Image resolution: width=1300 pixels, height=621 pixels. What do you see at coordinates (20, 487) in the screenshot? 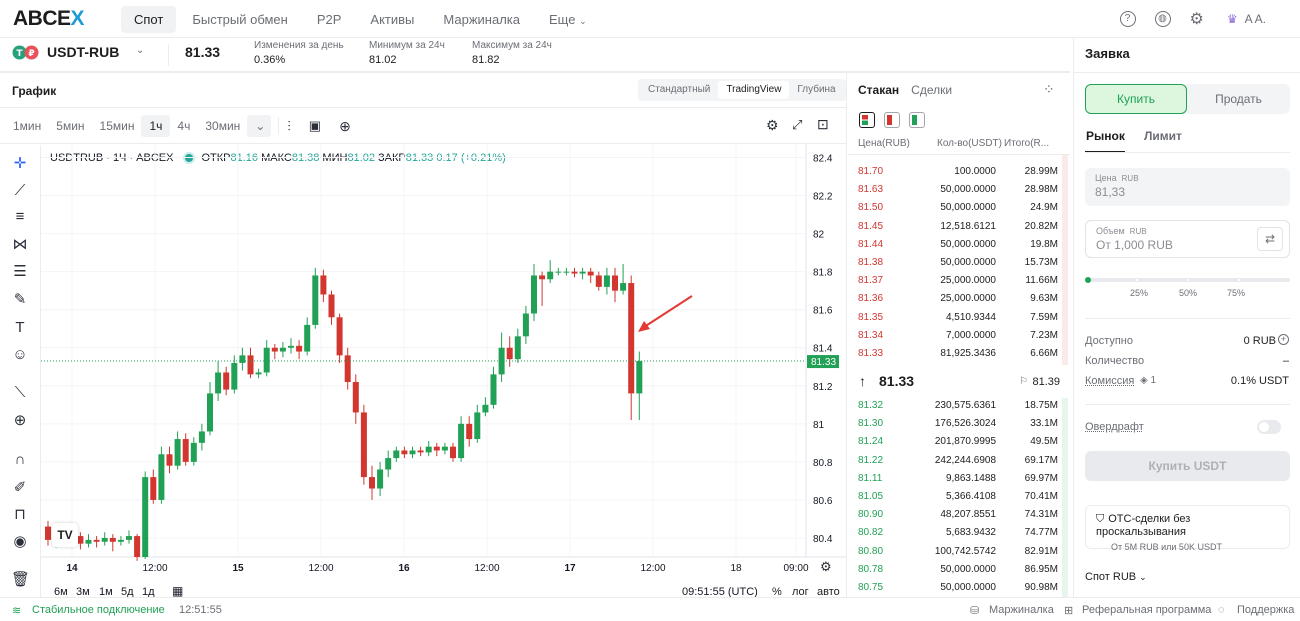
I see `lock-drawing-icon: ✐` at bounding box center [20, 487].